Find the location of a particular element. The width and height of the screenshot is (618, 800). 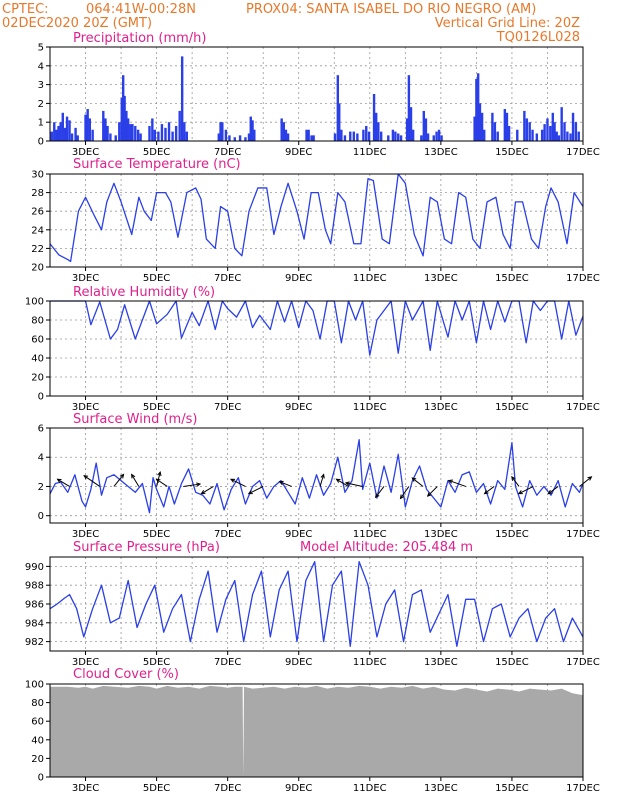

y-tick-label: 988 is located at coordinates (34, 586).